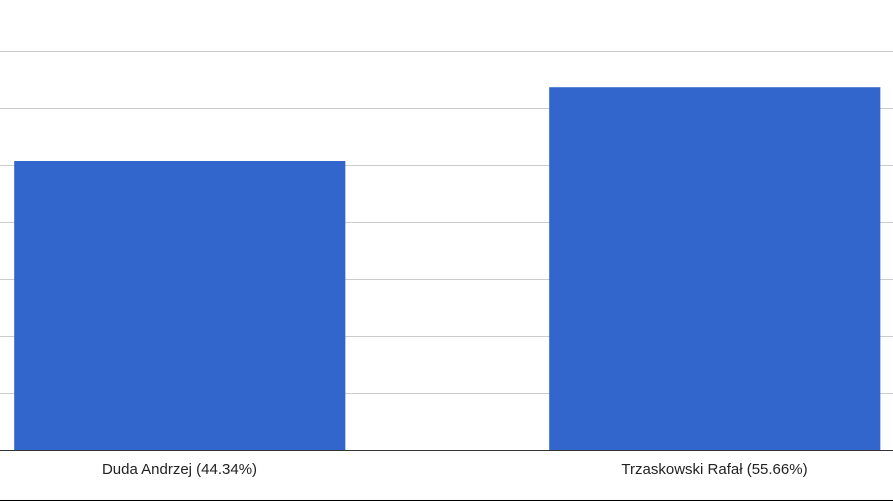 The image size is (893, 502). What do you see at coordinates (714, 469) in the screenshot?
I see `x-tick-label: Trzaskowski Rafał (55.66%)` at bounding box center [714, 469].